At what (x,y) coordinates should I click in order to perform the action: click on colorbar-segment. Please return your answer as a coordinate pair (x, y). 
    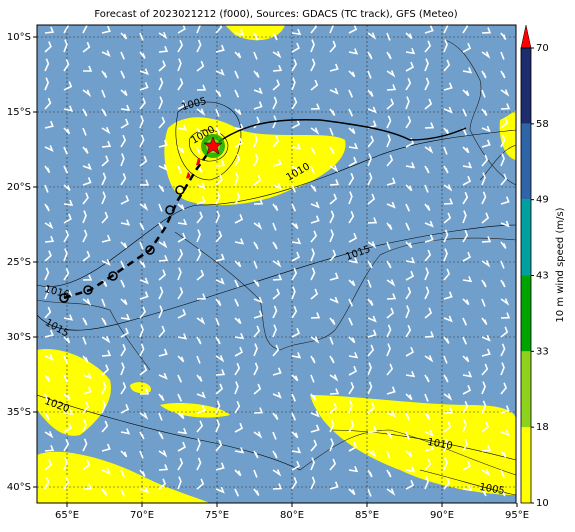
    Looking at the image, I should click on (526, 465).